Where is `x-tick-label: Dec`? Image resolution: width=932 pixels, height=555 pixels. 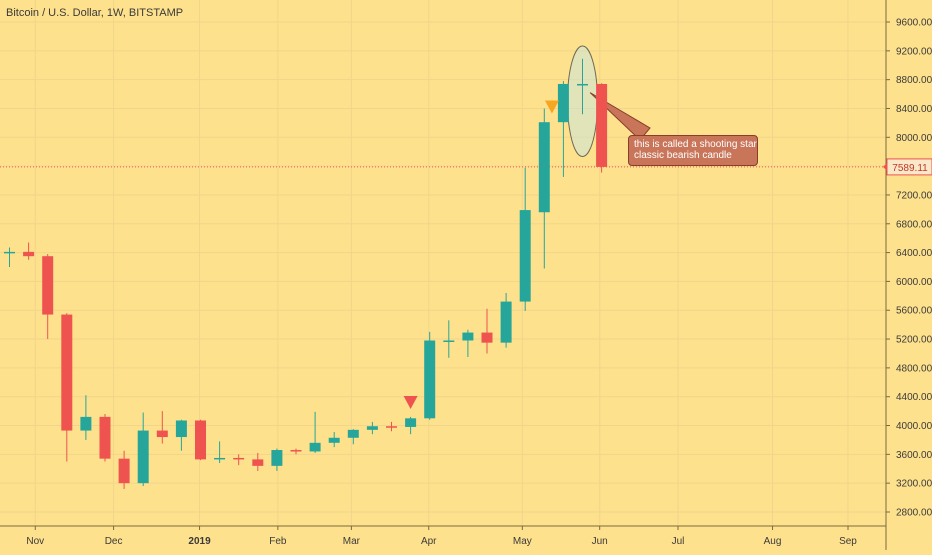 x-tick-label: Dec is located at coordinates (114, 541).